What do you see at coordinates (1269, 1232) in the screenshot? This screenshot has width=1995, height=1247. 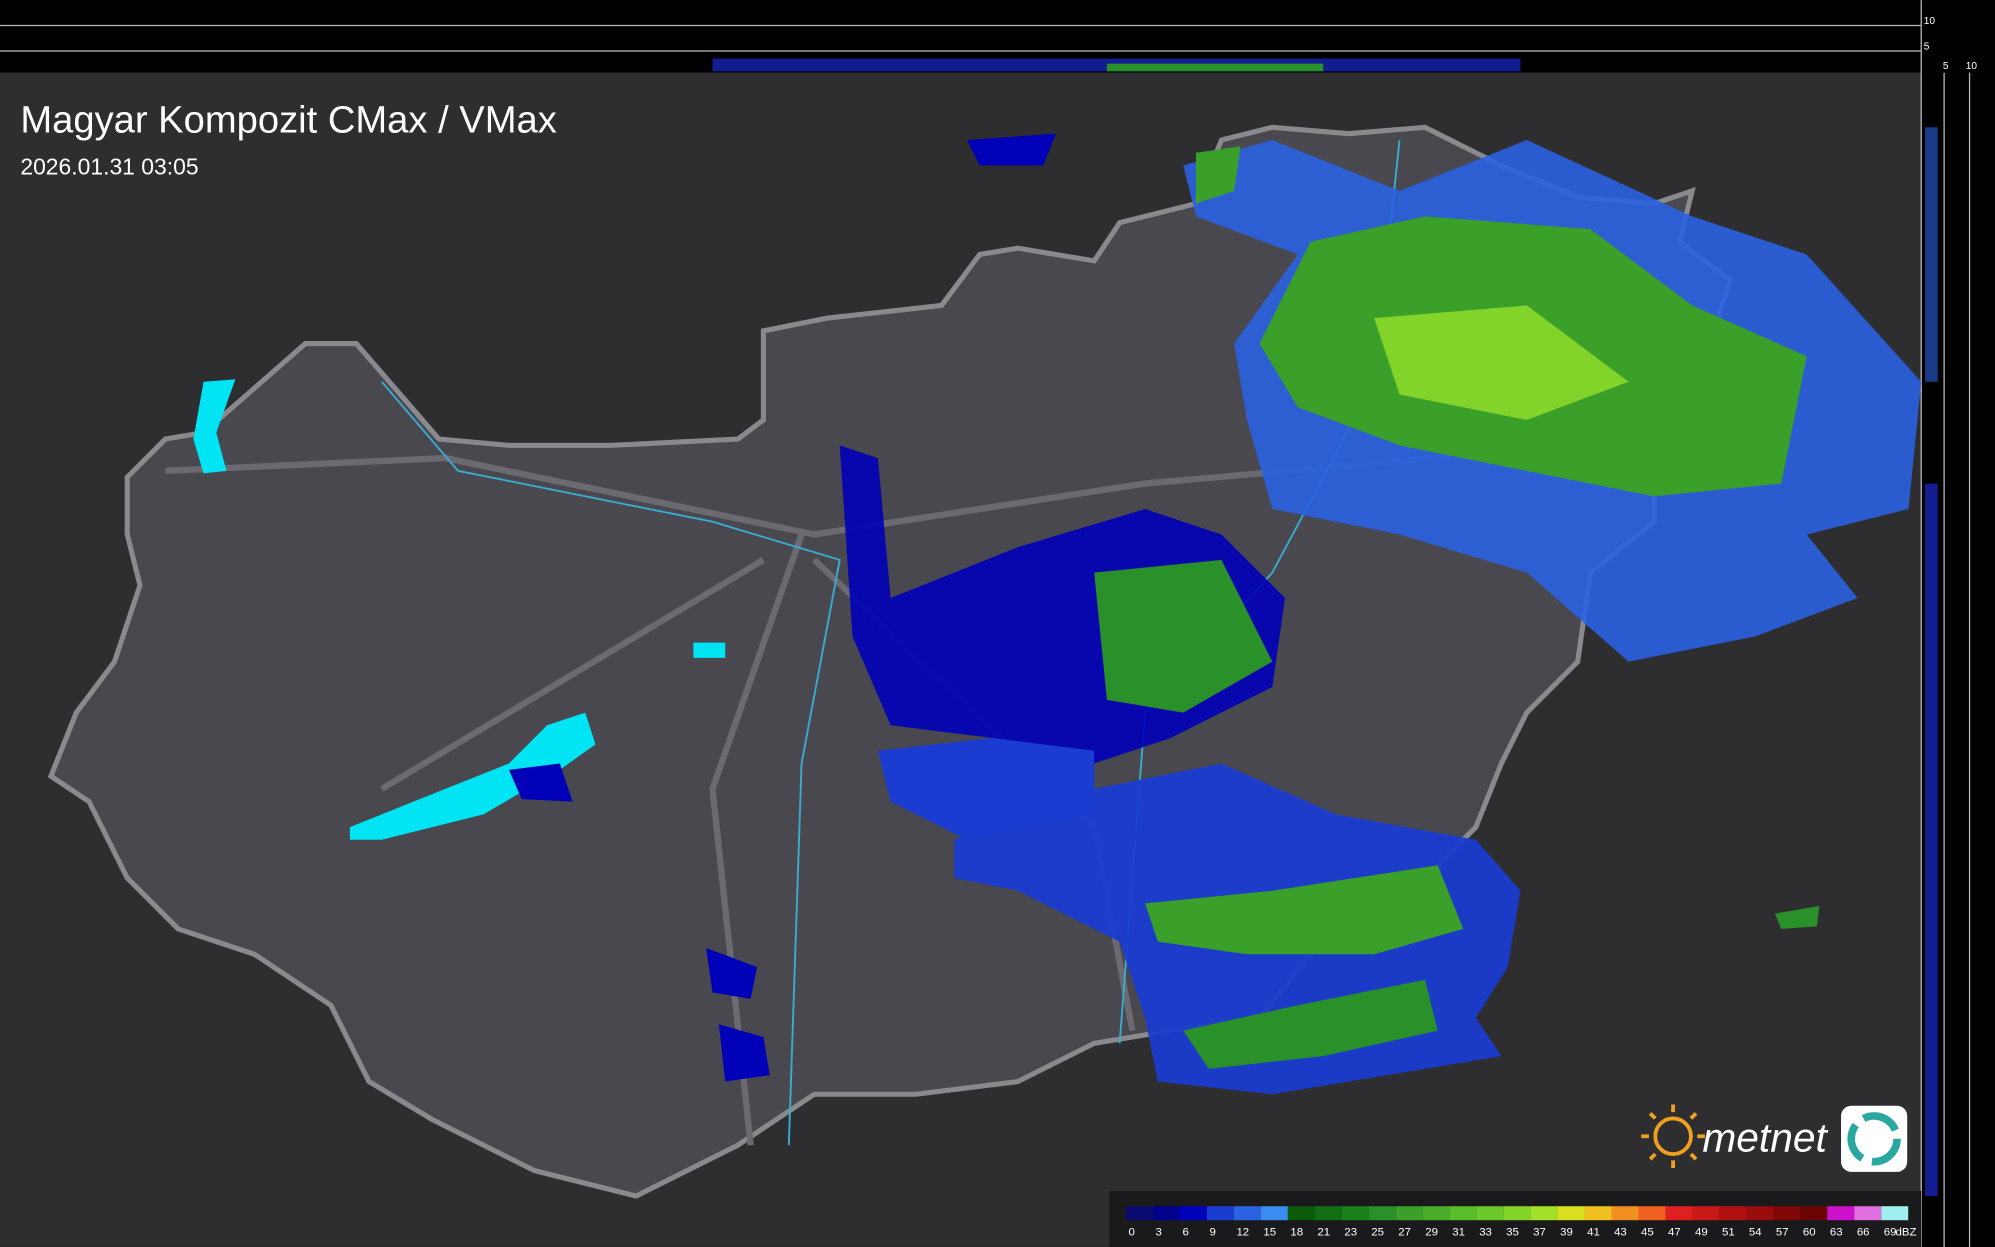 I see `legend-label: 15` at bounding box center [1269, 1232].